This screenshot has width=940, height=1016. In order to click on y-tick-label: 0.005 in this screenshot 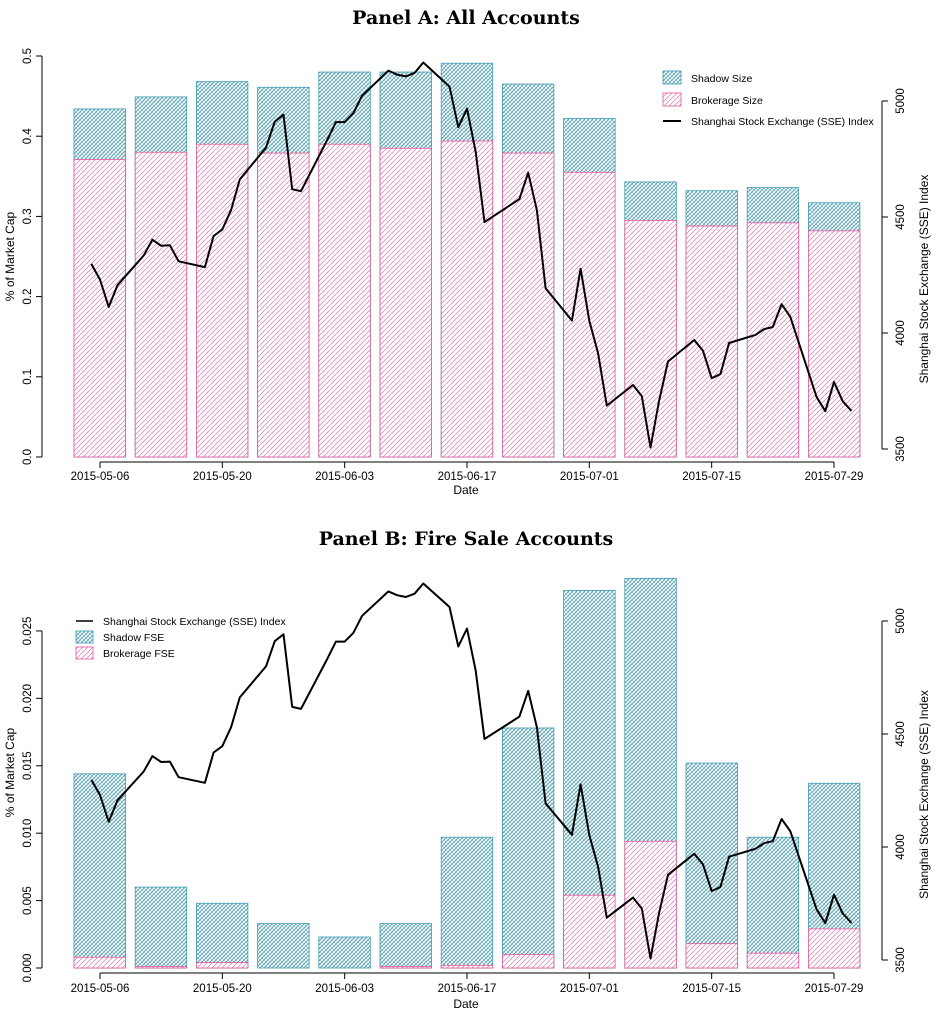, I will do `click(28, 900)`.